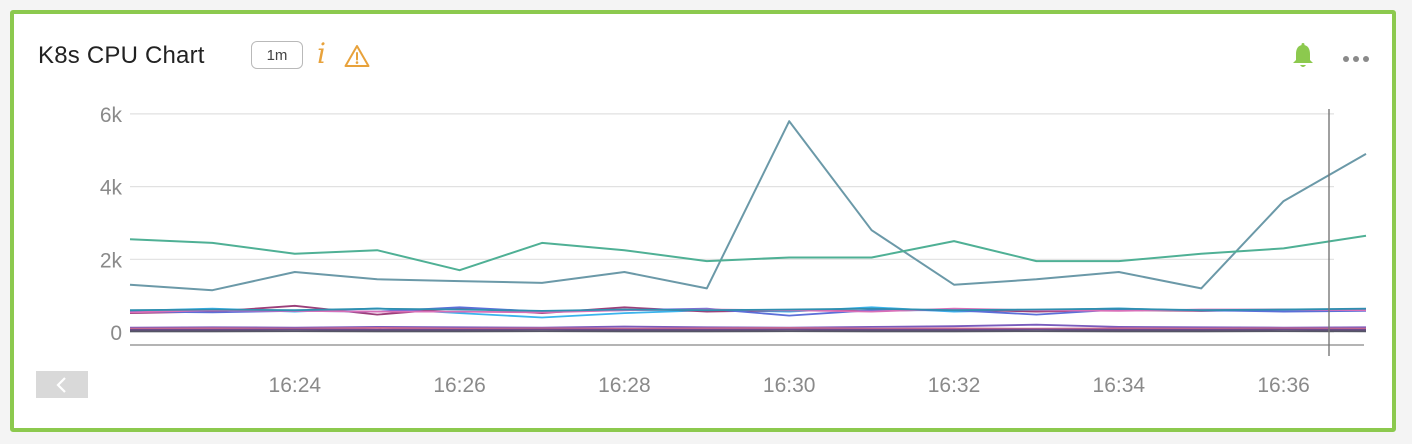  What do you see at coordinates (111, 260) in the screenshot?
I see `y-tick-label: 2k` at bounding box center [111, 260].